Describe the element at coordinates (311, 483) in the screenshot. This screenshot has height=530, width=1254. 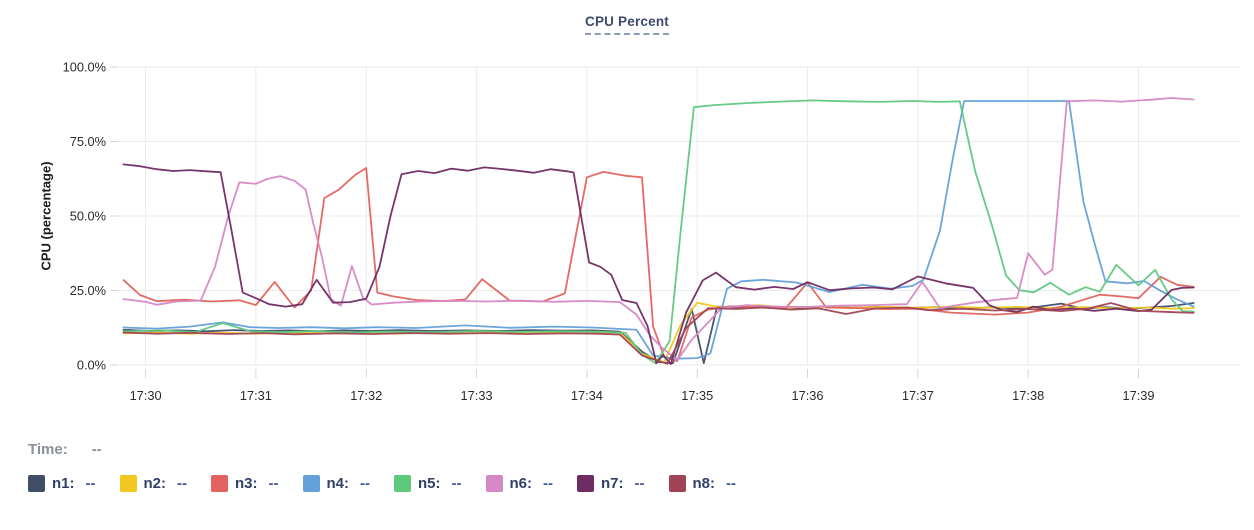
I see `n4-color-swatch` at that location.